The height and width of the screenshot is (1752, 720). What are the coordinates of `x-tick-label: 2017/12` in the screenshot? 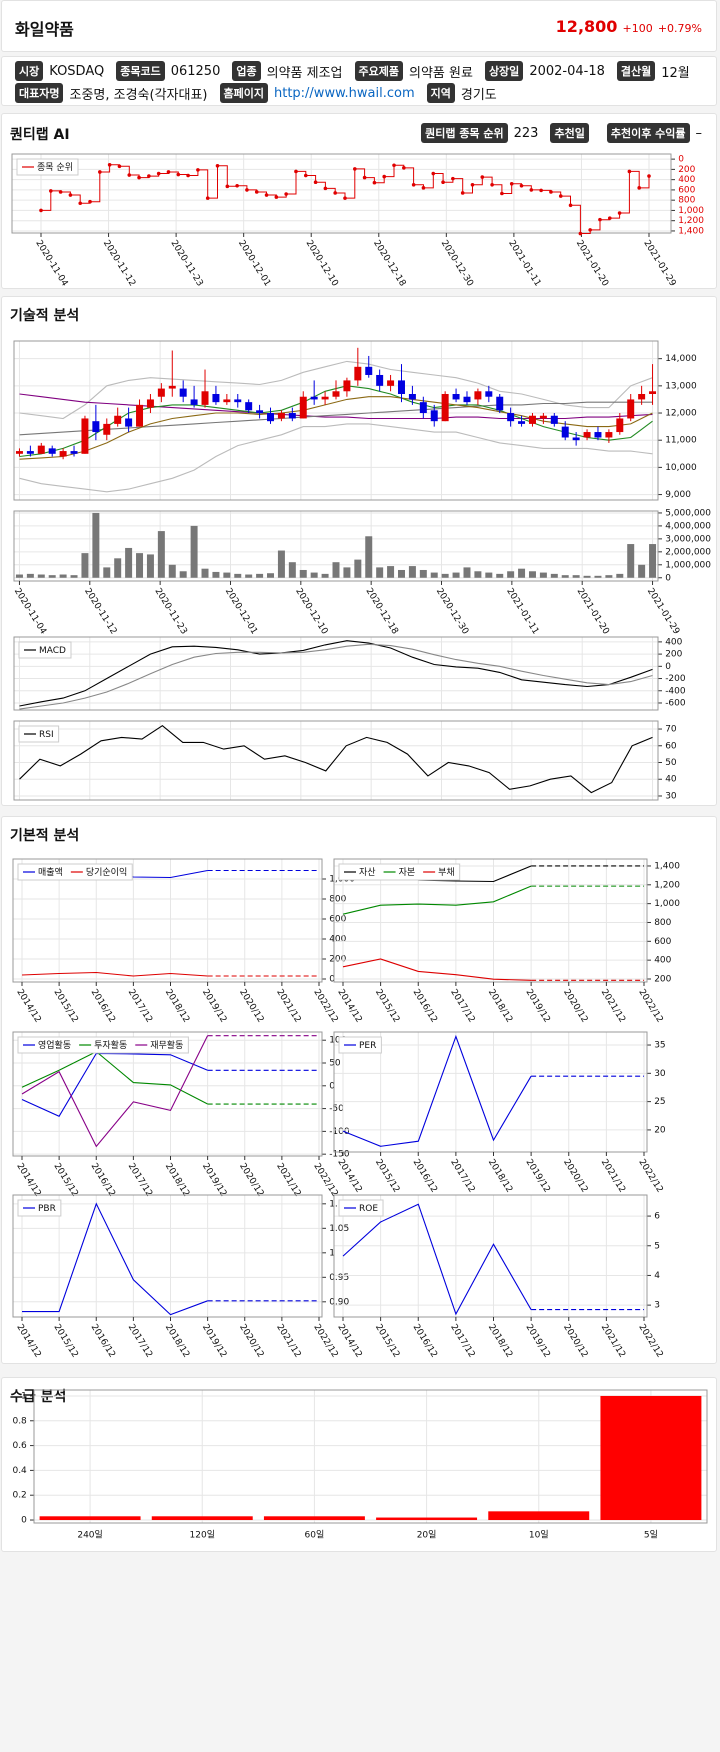 It's located at (462, 1176).